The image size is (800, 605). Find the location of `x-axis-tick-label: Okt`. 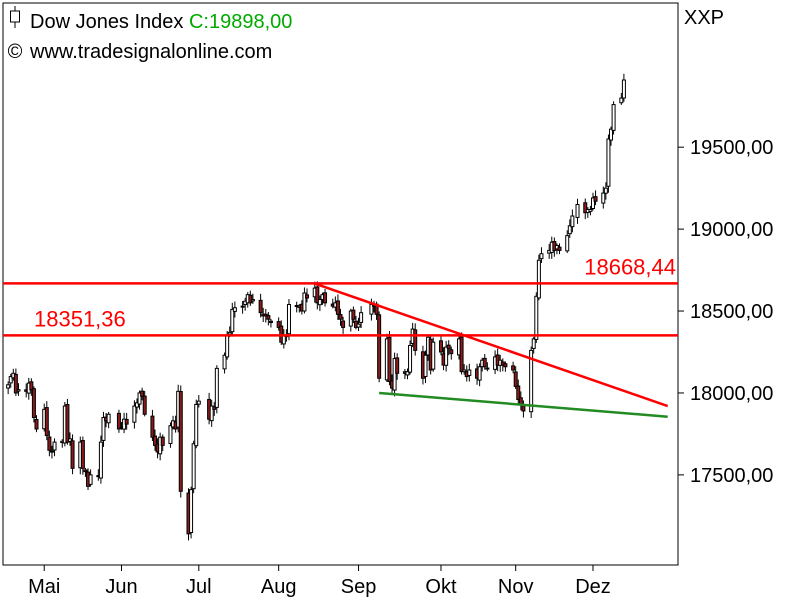

x-axis-tick-label: Okt is located at coordinates (441, 587).